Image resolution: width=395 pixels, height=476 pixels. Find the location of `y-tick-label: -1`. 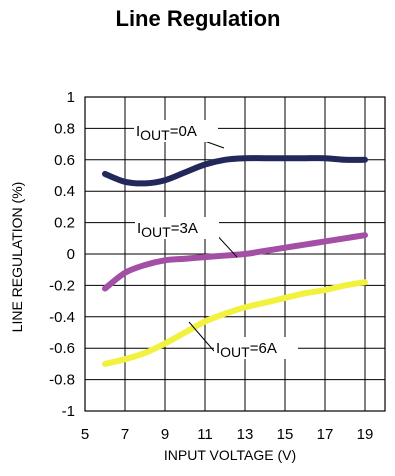

y-tick-label: -1 is located at coordinates (68, 411).